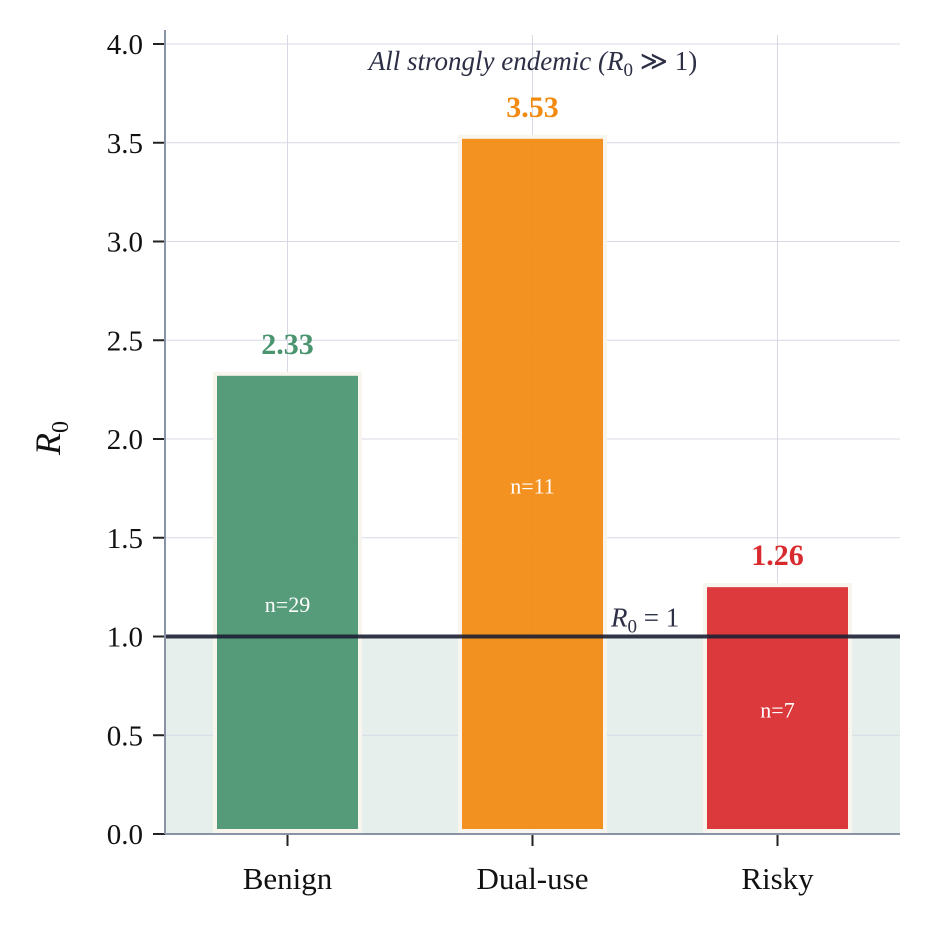 This screenshot has height=929, width=930. Describe the element at coordinates (125, 144) in the screenshot. I see `y-tick-label: 3.5` at that location.